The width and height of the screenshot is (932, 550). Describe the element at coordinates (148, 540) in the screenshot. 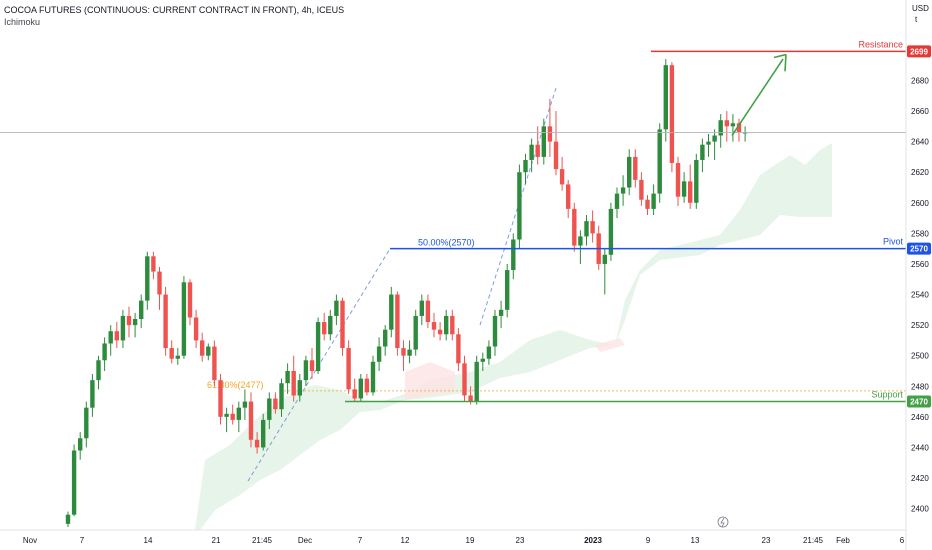

I see `x-tick-label: 14` at that location.